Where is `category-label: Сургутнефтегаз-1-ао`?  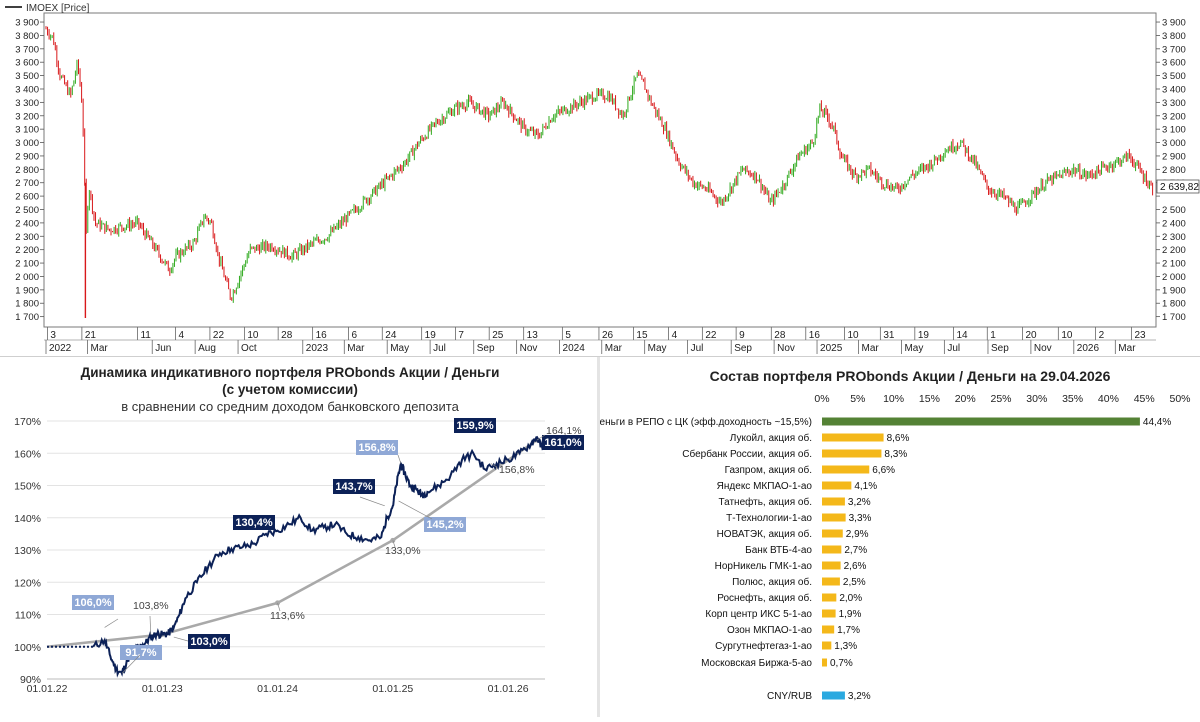
category-label: Сургутнефтегаз-1-ао is located at coordinates (763, 646).